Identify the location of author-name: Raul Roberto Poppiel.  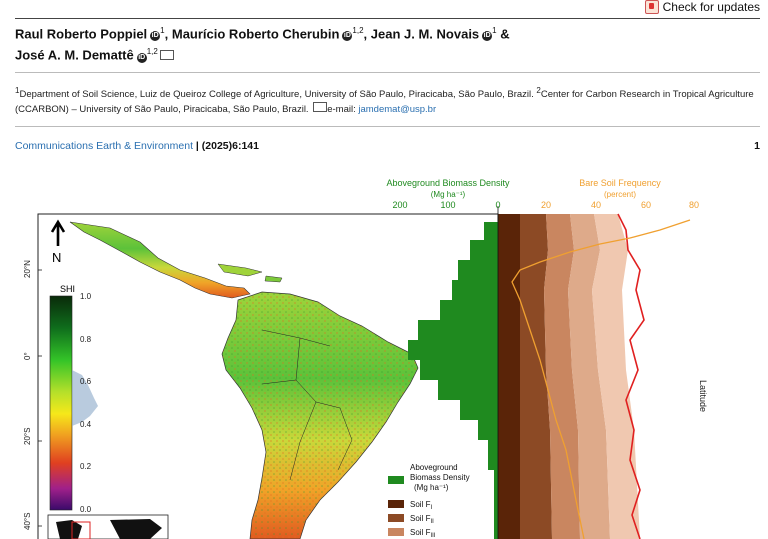
(81, 34).